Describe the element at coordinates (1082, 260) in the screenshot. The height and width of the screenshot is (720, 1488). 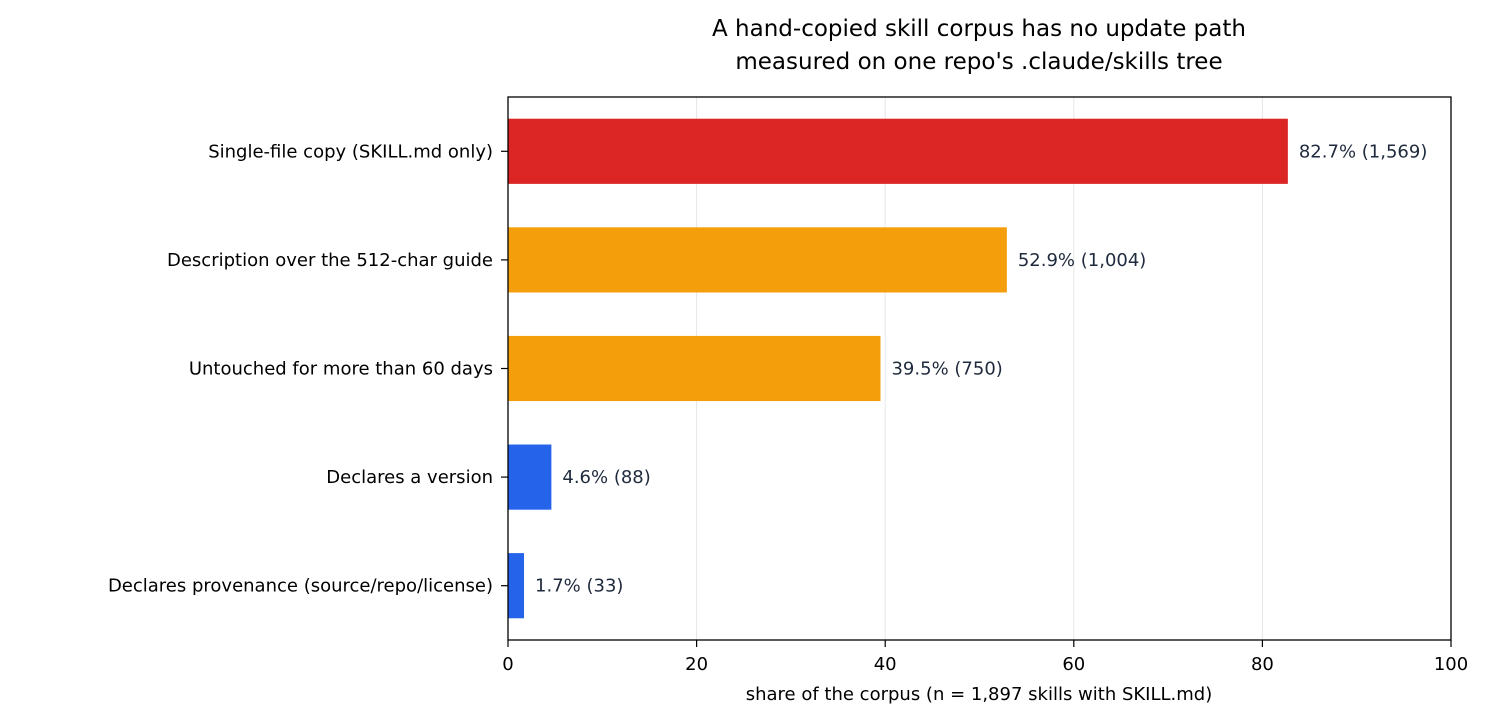
I see `data-label: 52.9% (1,004)` at that location.